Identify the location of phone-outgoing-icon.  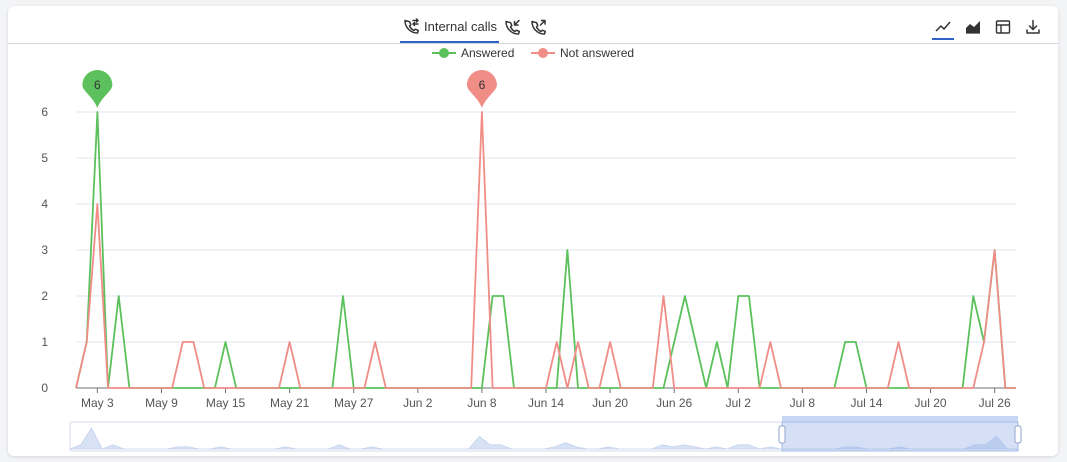
(538, 28).